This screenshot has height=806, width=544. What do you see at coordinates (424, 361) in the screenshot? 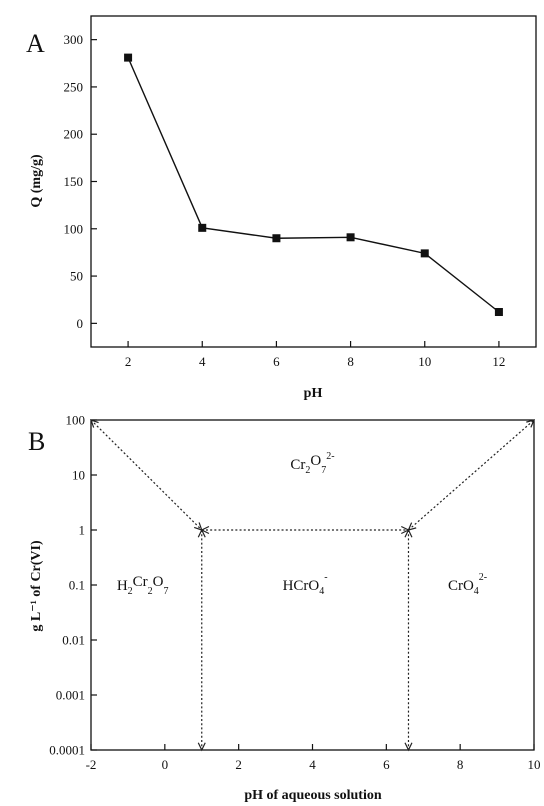
I see `x-tick-label-a: 10` at bounding box center [424, 361].